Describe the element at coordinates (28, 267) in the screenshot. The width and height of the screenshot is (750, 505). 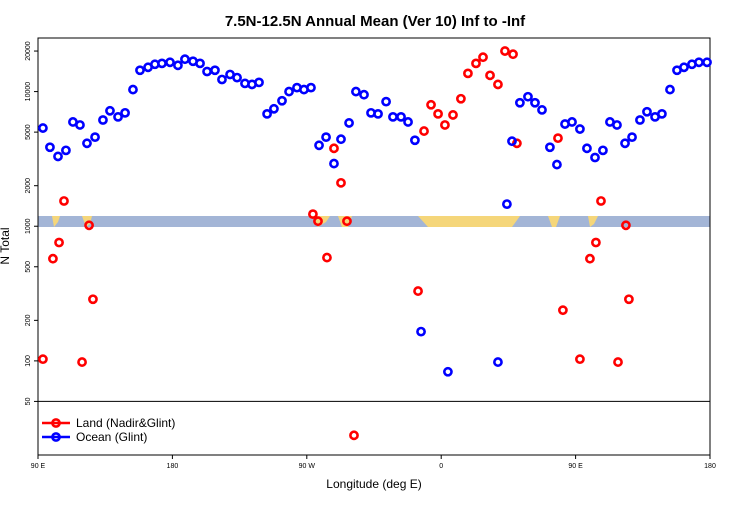
I see `y-tick-label: 500` at that location.